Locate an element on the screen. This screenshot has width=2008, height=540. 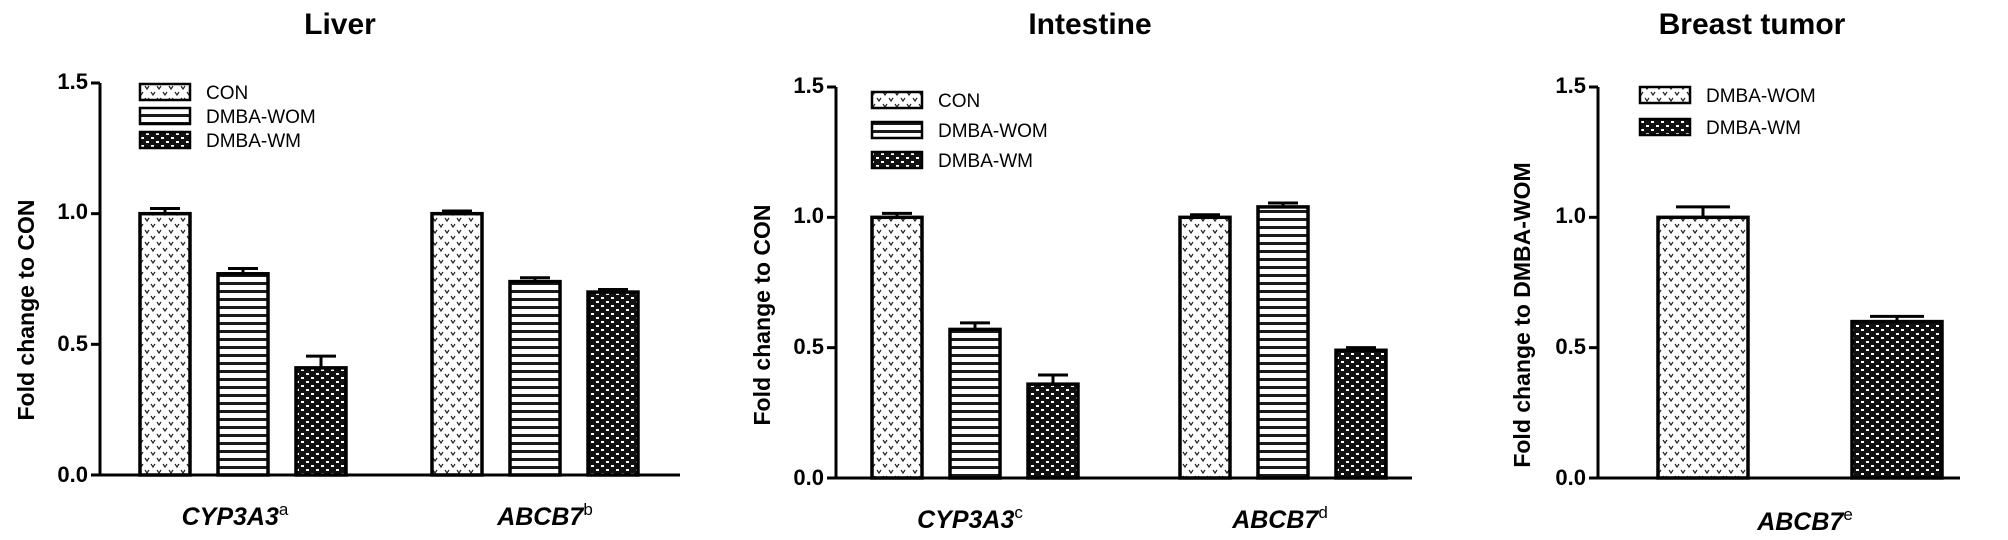
x-category-label: ABCB7b is located at coordinates (544, 515).